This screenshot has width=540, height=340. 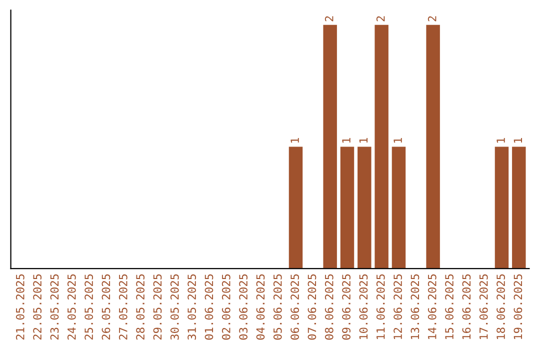 What do you see at coordinates (500, 307) in the screenshot?
I see `x-tick-label: 18.06.2025` at bounding box center [500, 307].